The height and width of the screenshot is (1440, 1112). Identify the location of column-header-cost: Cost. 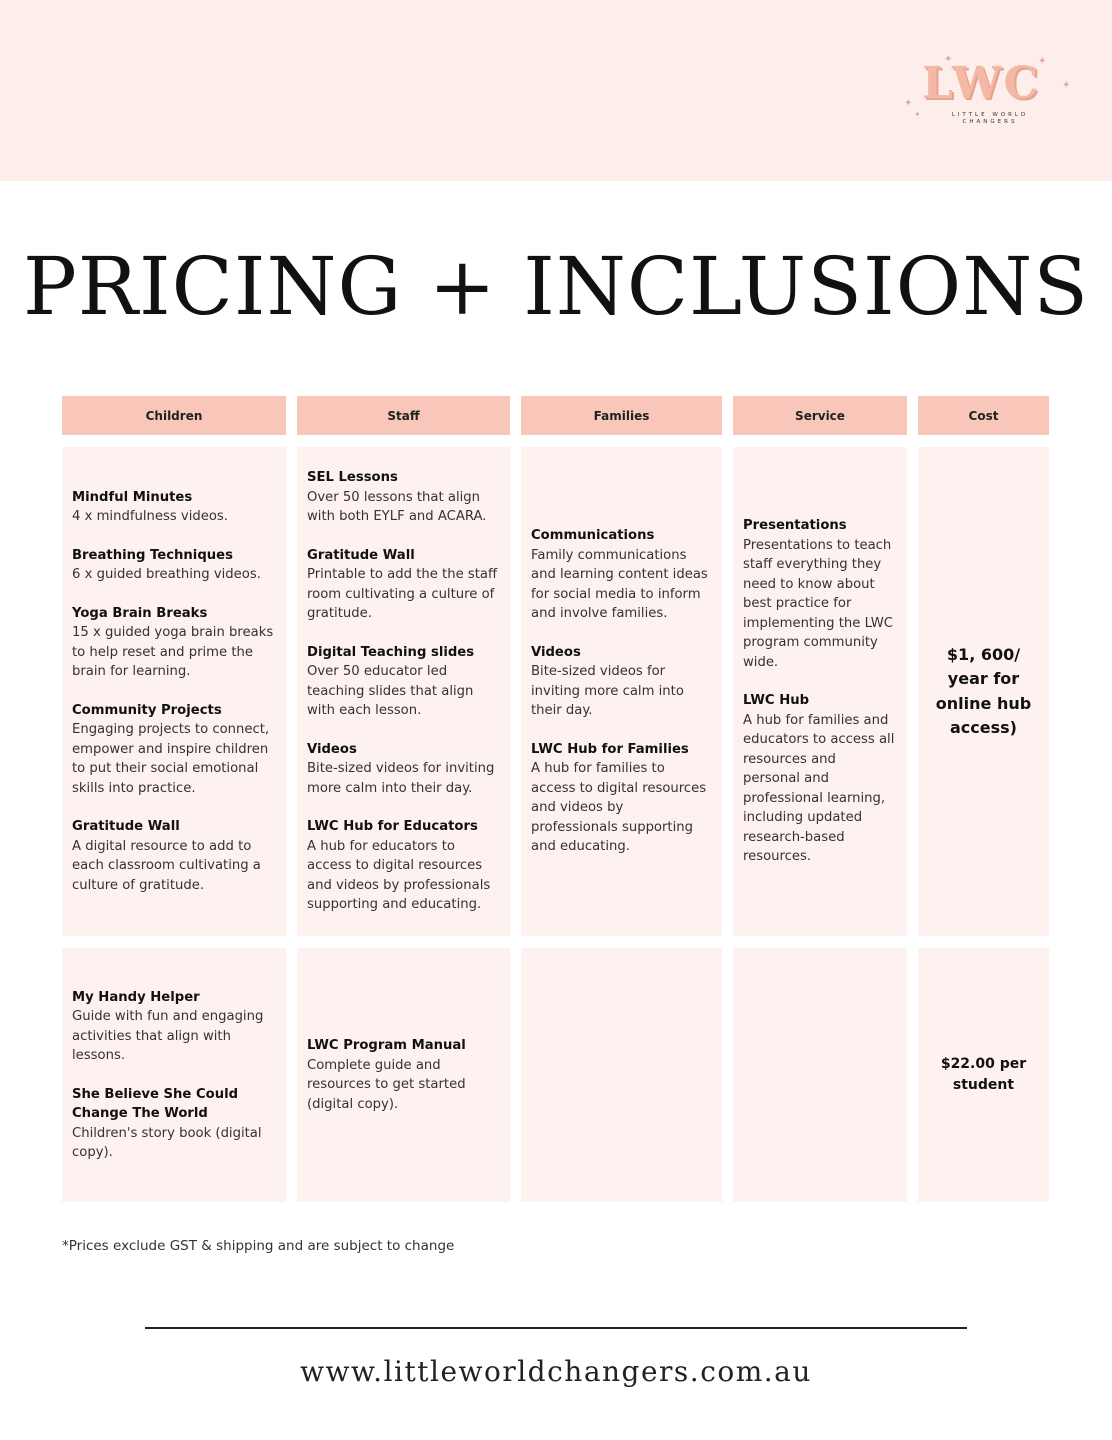
(983, 415).